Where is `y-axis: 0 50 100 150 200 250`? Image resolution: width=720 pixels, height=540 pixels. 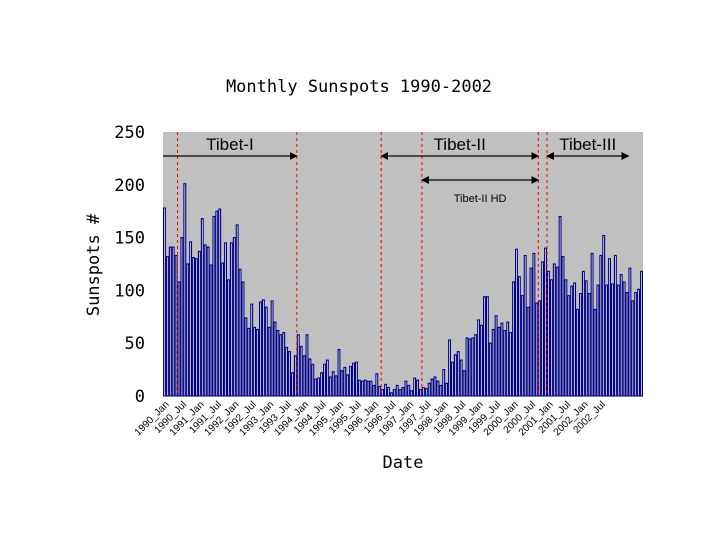
y-axis: 0 50 100 150 200 250 is located at coordinates (129, 265).